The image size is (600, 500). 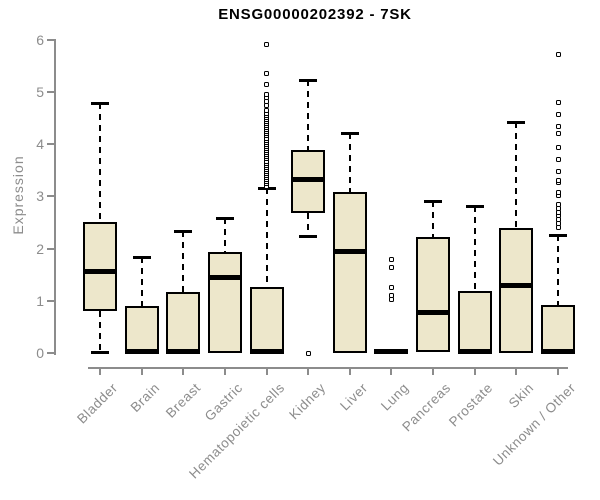 I want to click on median-brain, so click(x=141, y=351).